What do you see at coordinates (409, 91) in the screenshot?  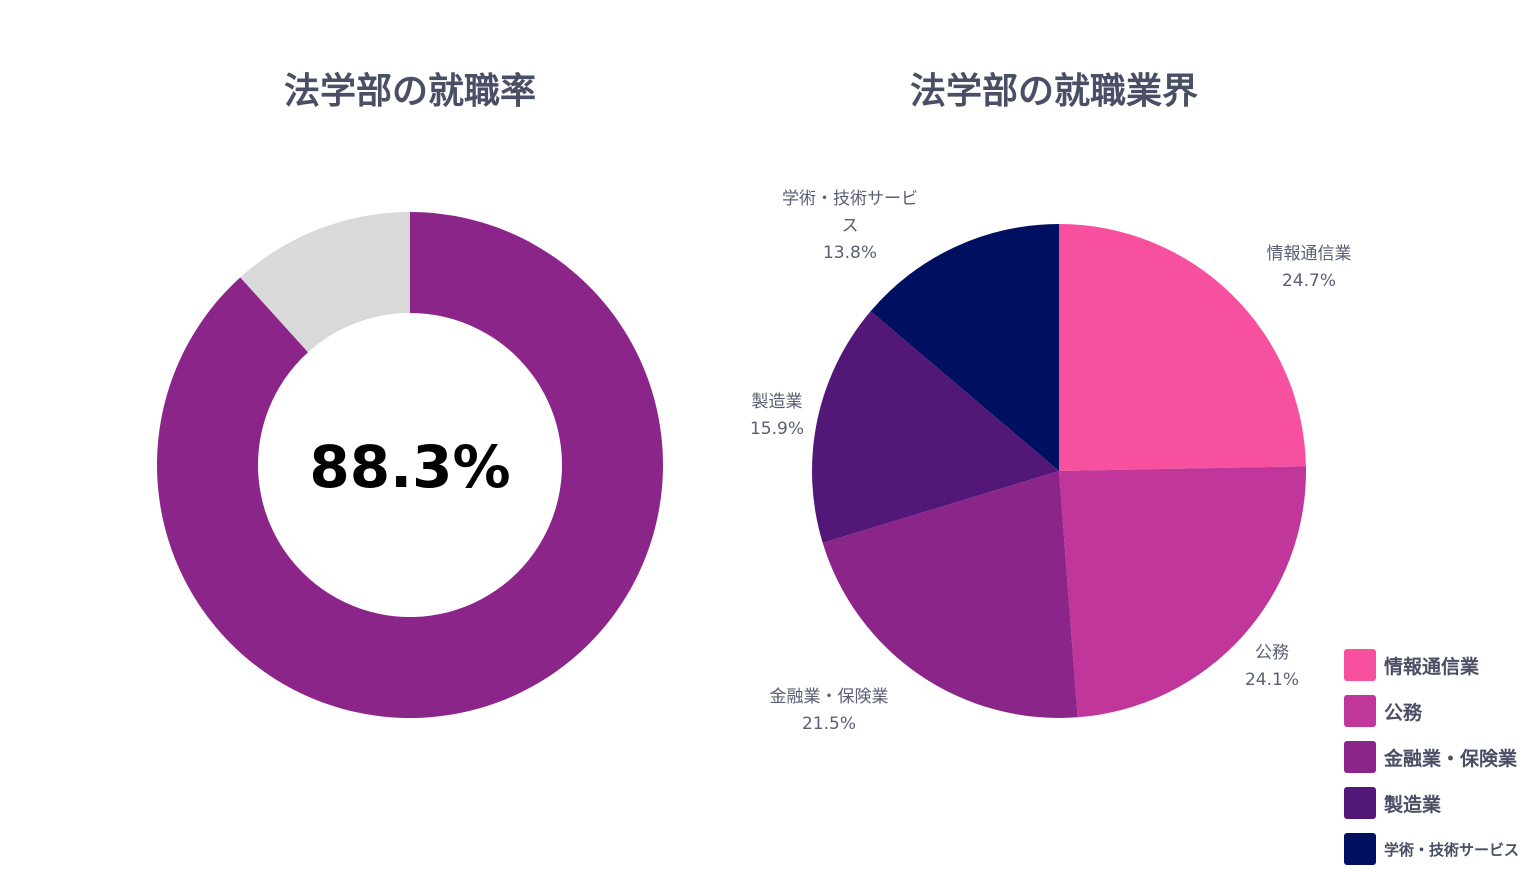 I see `donut-title: 法学部の就職率` at bounding box center [409, 91].